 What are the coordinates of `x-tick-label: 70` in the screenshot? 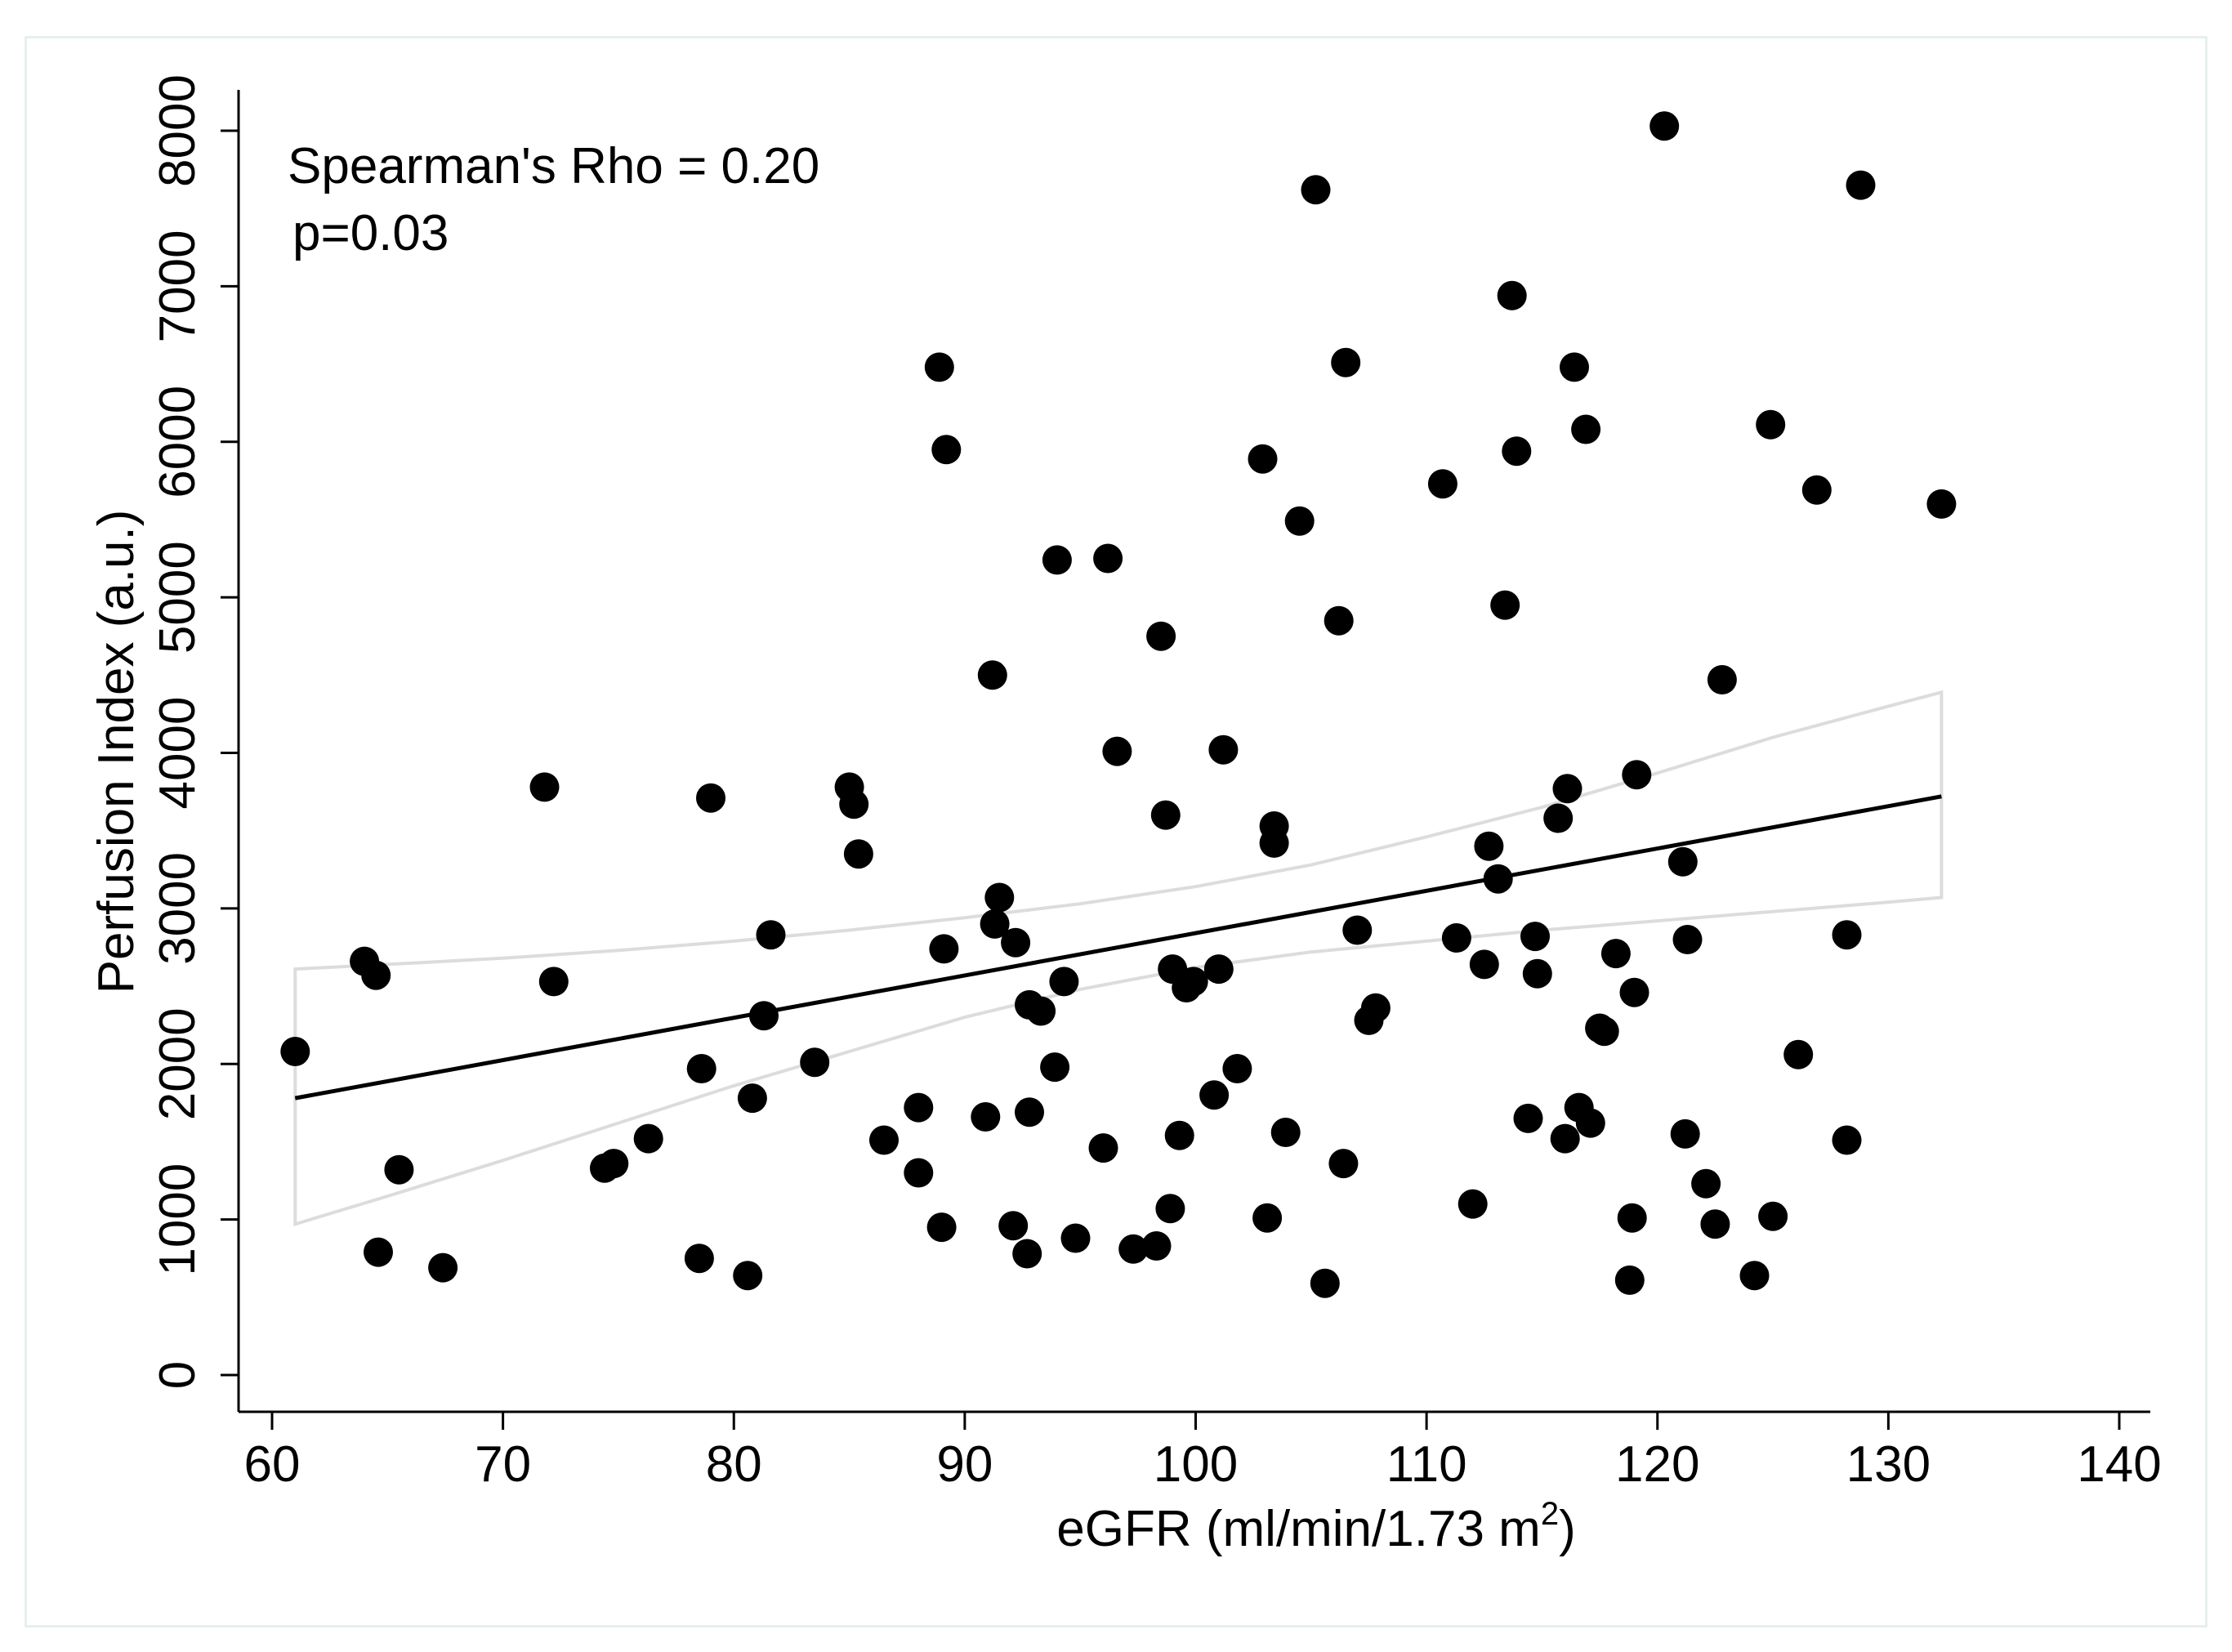 It's located at (503, 1464).